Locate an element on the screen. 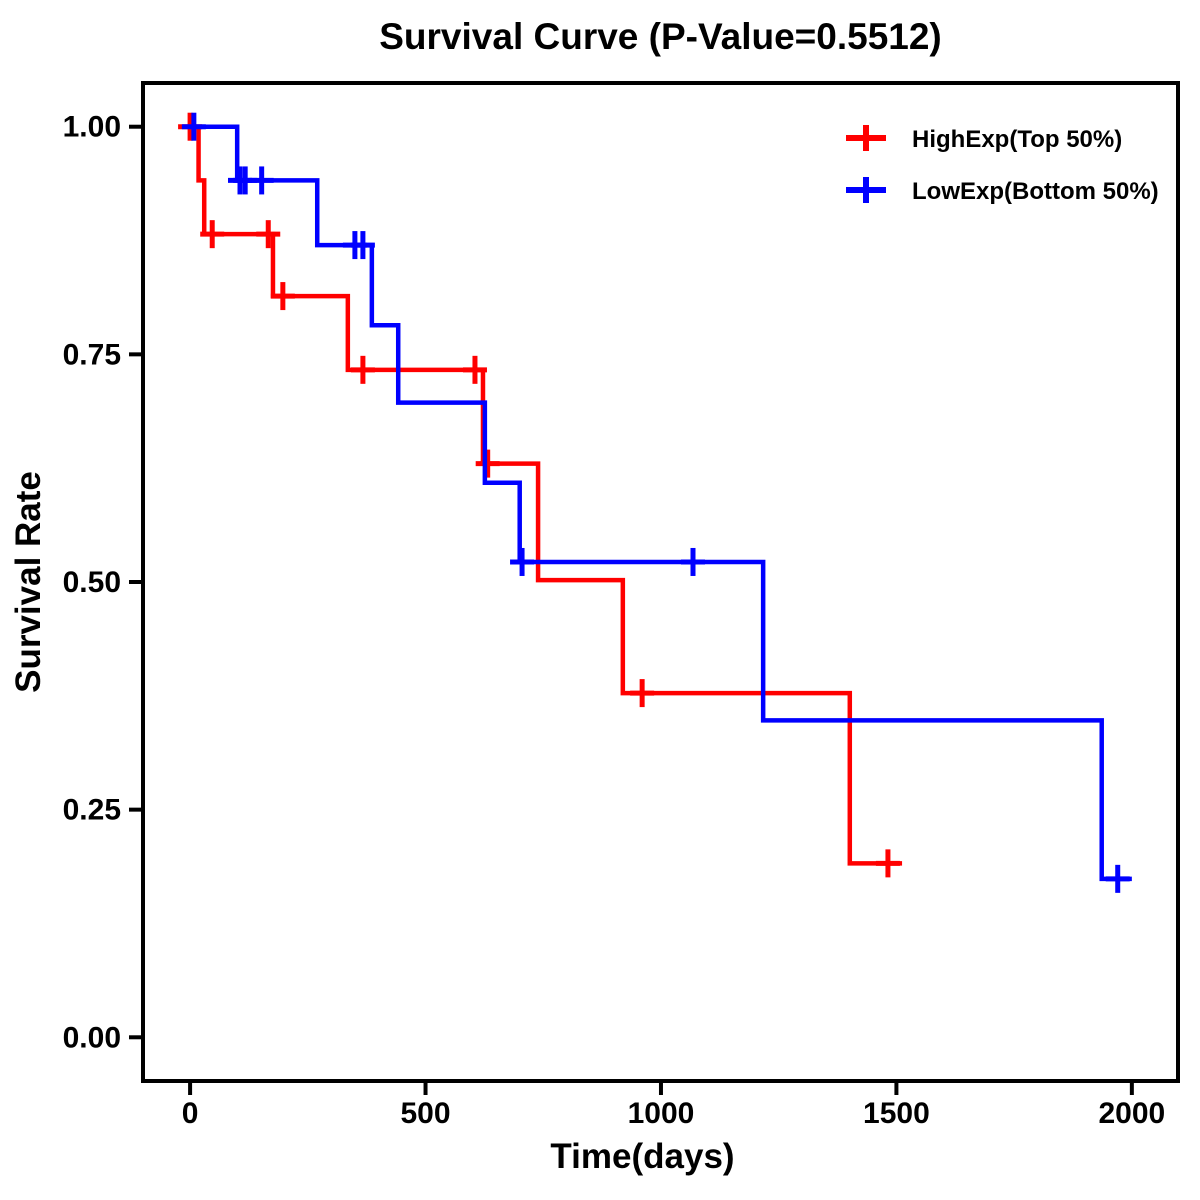  y-axis-title: Survival Rate is located at coordinates (28, 582).